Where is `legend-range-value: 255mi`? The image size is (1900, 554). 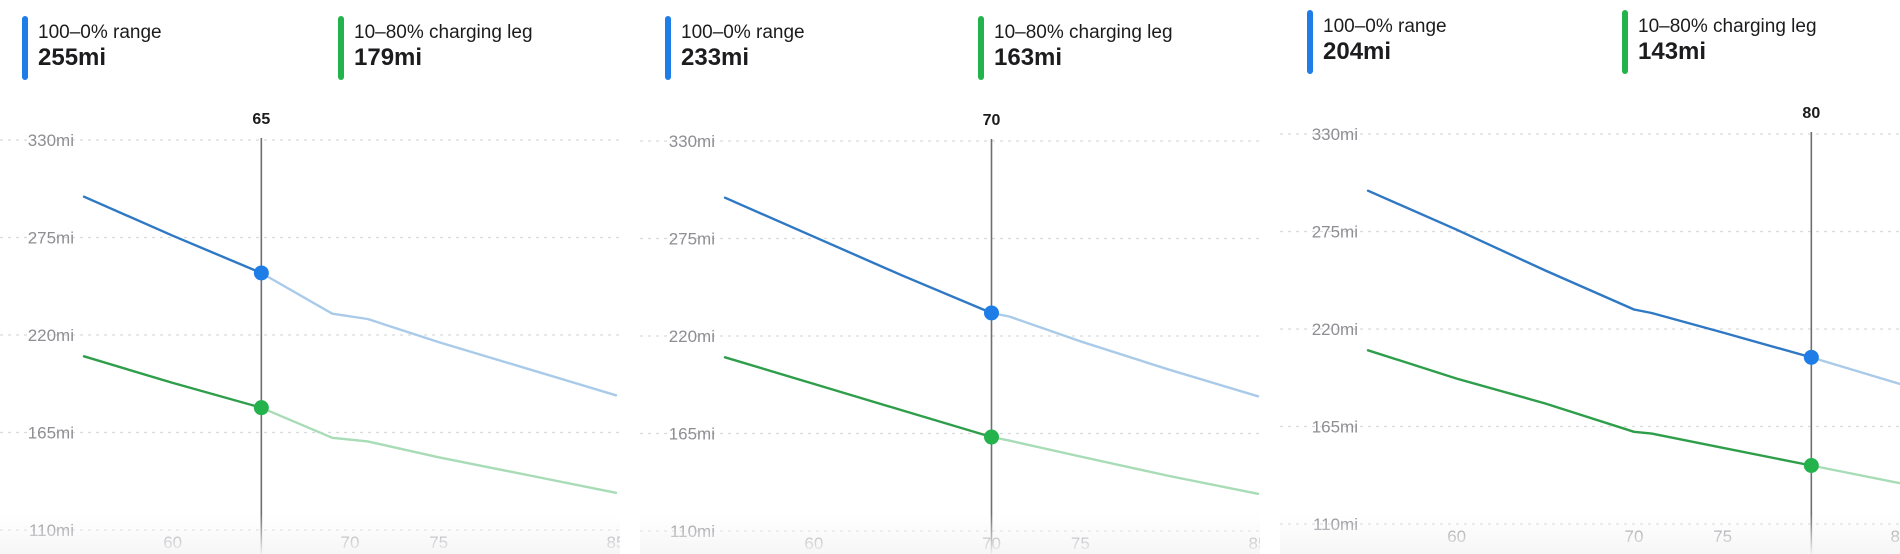
legend-range-value: 255mi is located at coordinates (72, 57).